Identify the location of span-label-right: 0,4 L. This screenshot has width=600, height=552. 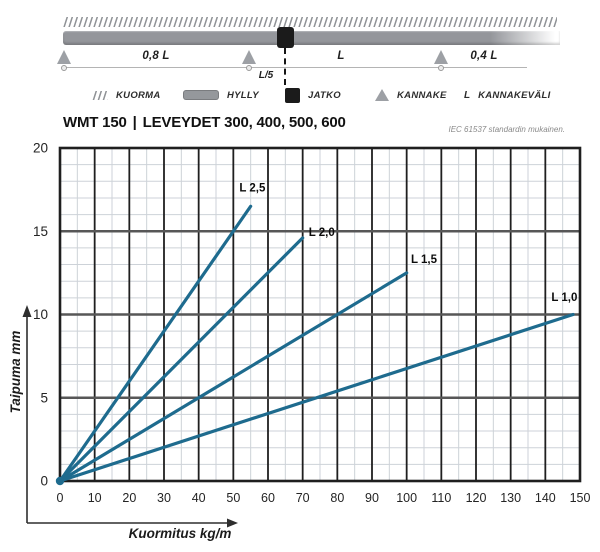
(484, 56).